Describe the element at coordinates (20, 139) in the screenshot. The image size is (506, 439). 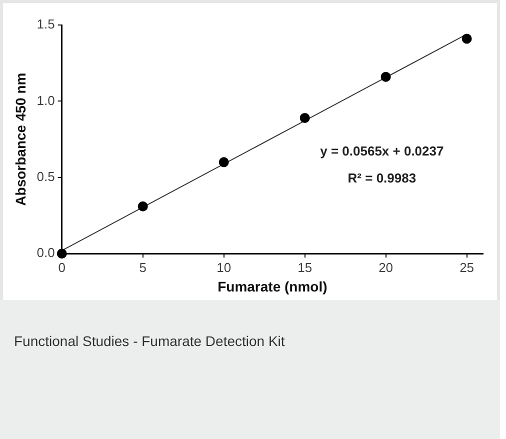
I see `y-axis-title: Absorbance 450 nm` at that location.